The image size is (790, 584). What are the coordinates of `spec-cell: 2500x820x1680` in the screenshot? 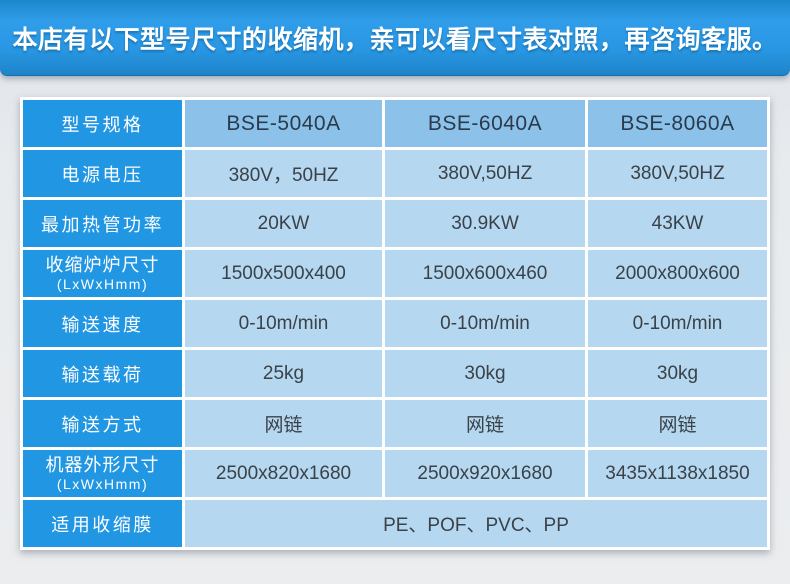 It's located at (283, 473).